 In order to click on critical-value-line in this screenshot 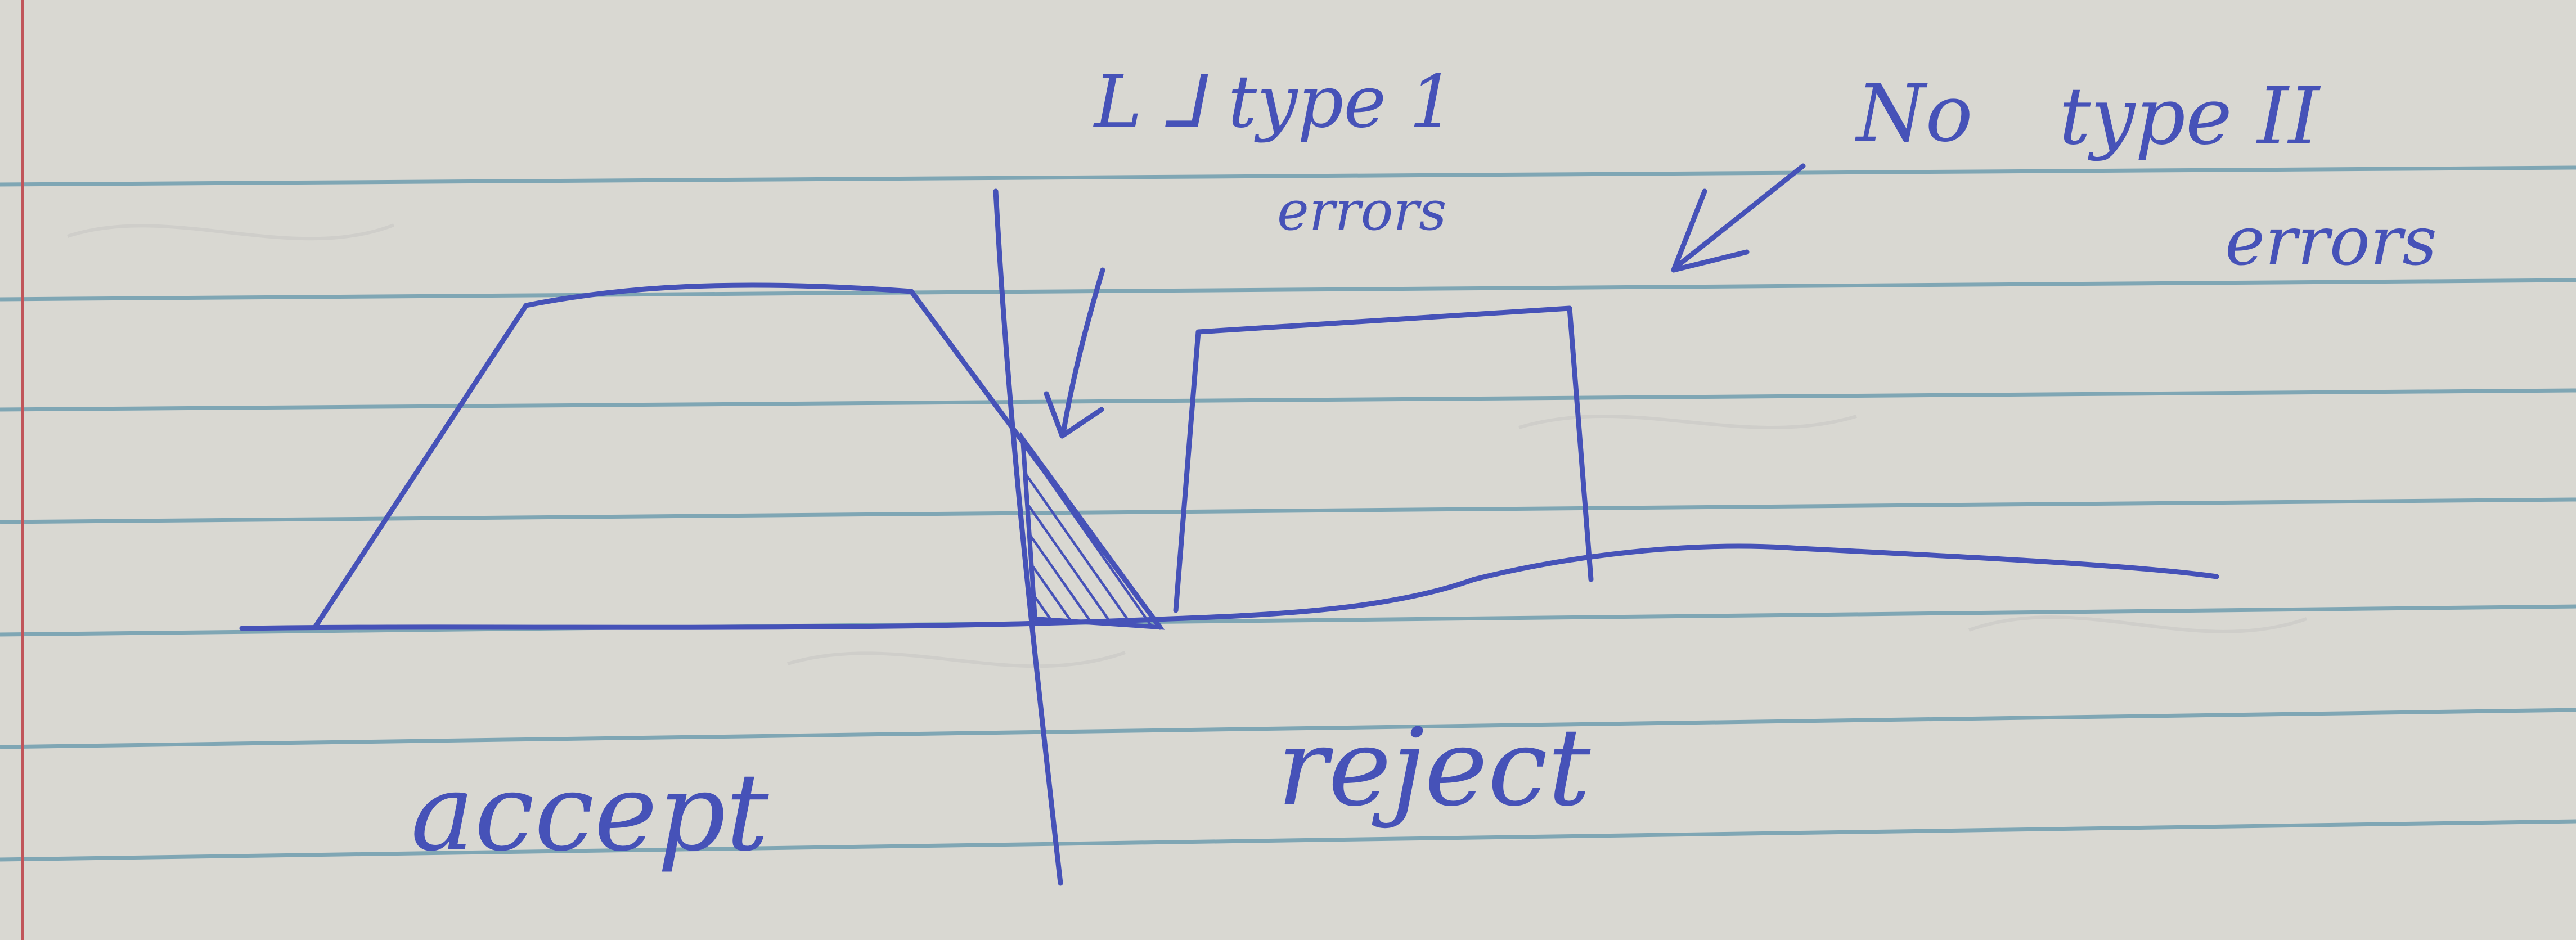, I will do `click(1028, 537)`.